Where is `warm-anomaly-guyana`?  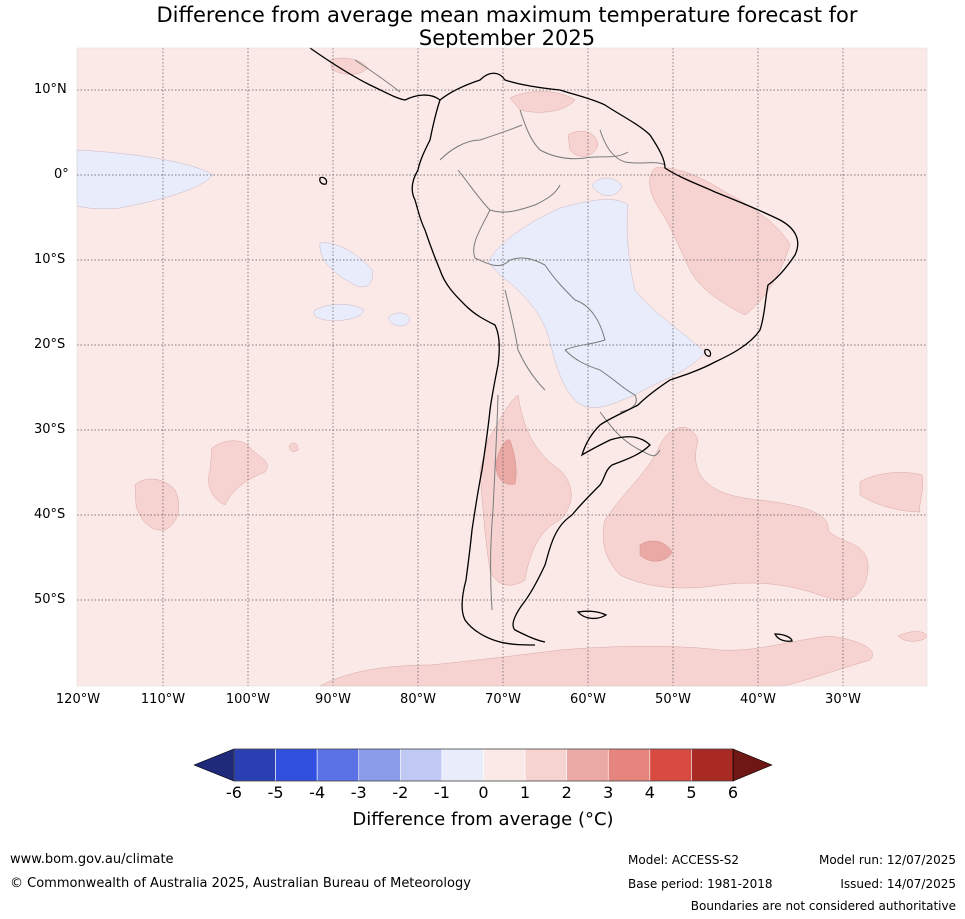 warm-anomaly-guyana is located at coordinates (583, 143).